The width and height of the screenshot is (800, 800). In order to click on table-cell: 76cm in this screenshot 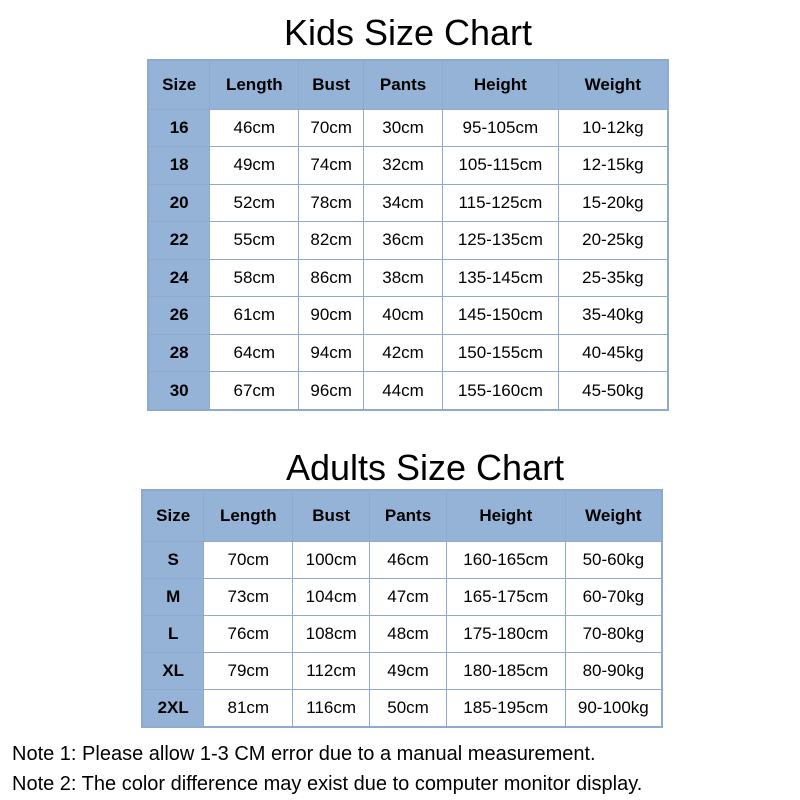, I will do `click(248, 633)`.